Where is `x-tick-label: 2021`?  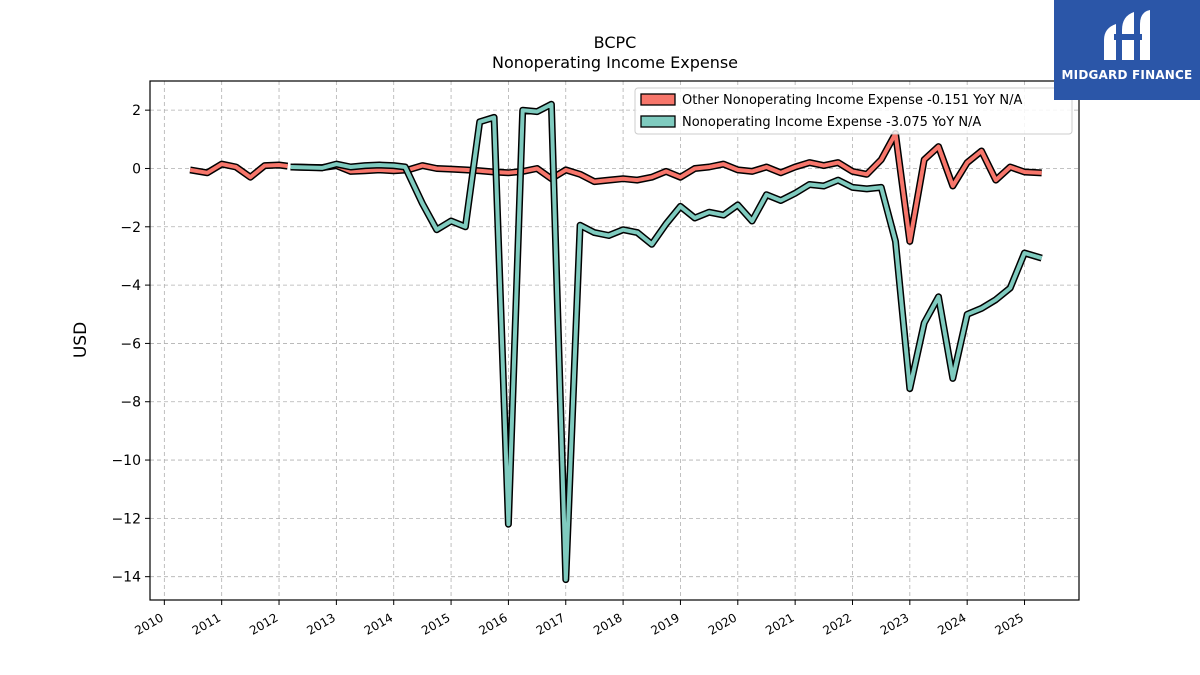 x-tick-label: 2021 is located at coordinates (779, 623).